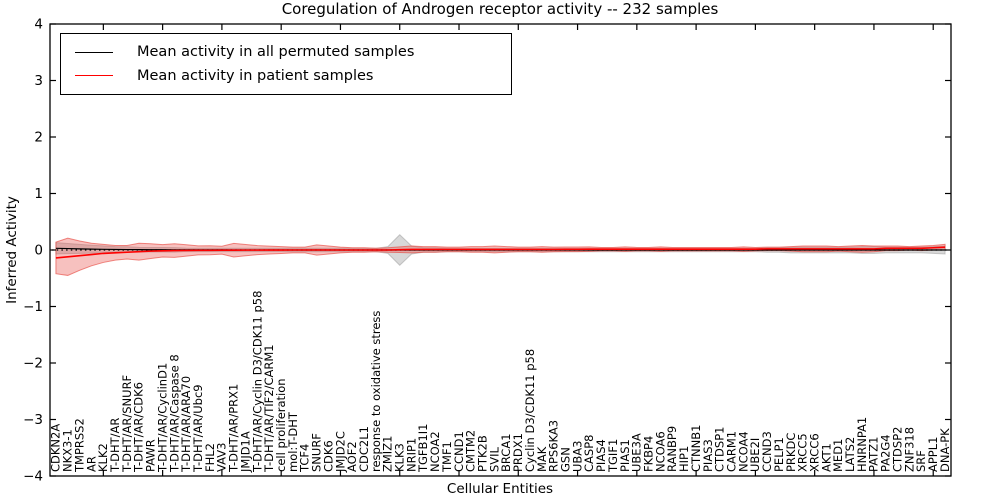  What do you see at coordinates (500, 252) in the screenshot?
I see `patient-mean-line` at bounding box center [500, 252].